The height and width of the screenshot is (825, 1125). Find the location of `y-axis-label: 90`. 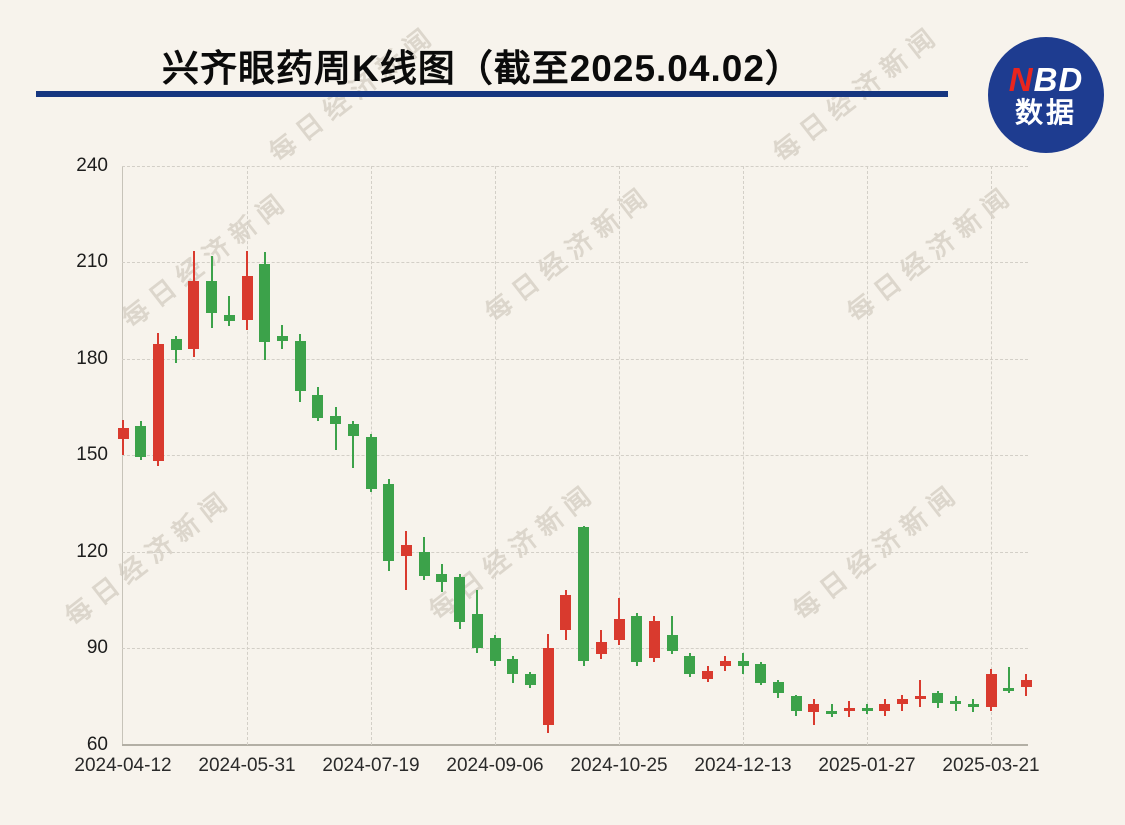

y-axis-label: 90 is located at coordinates (97, 647).